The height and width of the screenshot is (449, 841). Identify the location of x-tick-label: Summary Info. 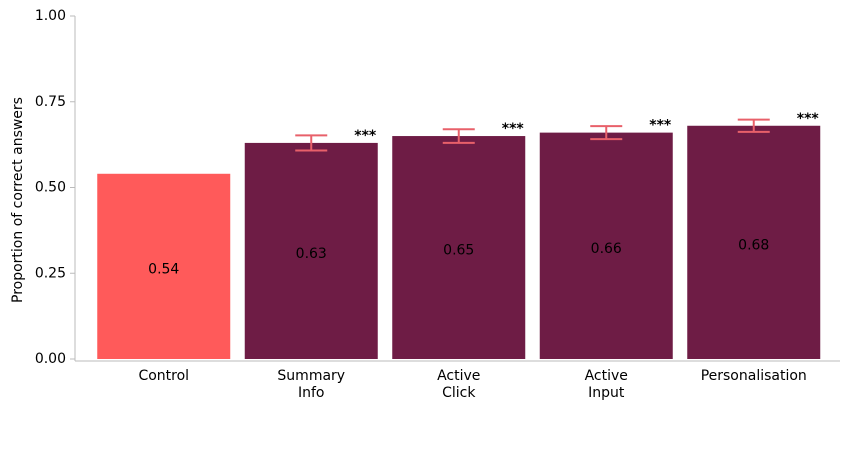
(311, 384).